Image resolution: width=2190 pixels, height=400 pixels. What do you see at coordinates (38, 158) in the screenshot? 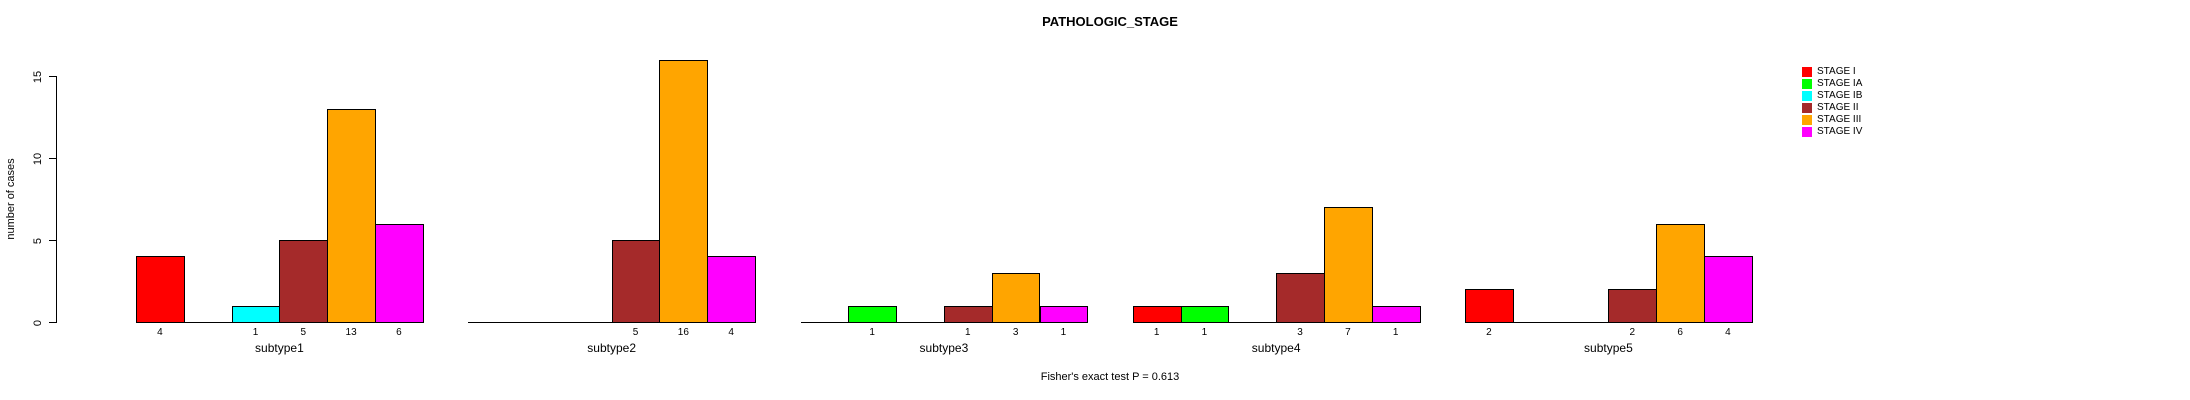
I see `y-tick-label: 10` at bounding box center [38, 158].